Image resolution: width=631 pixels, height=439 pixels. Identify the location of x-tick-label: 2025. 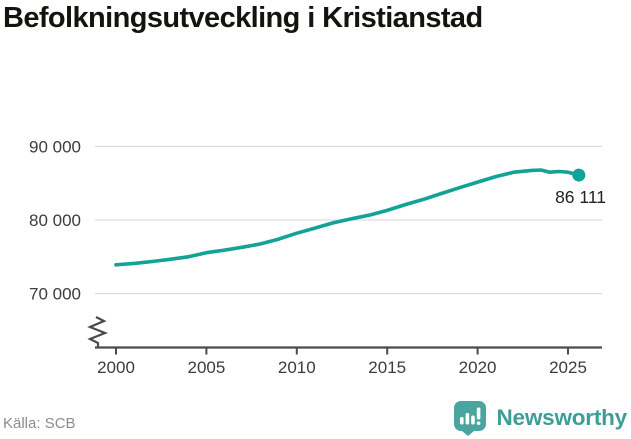
(568, 367).